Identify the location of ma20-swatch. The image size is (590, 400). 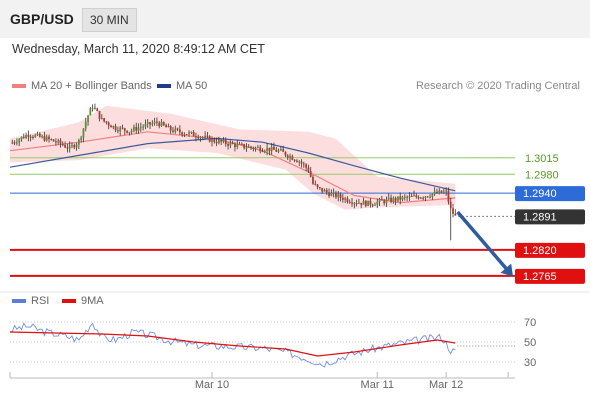
(19, 86).